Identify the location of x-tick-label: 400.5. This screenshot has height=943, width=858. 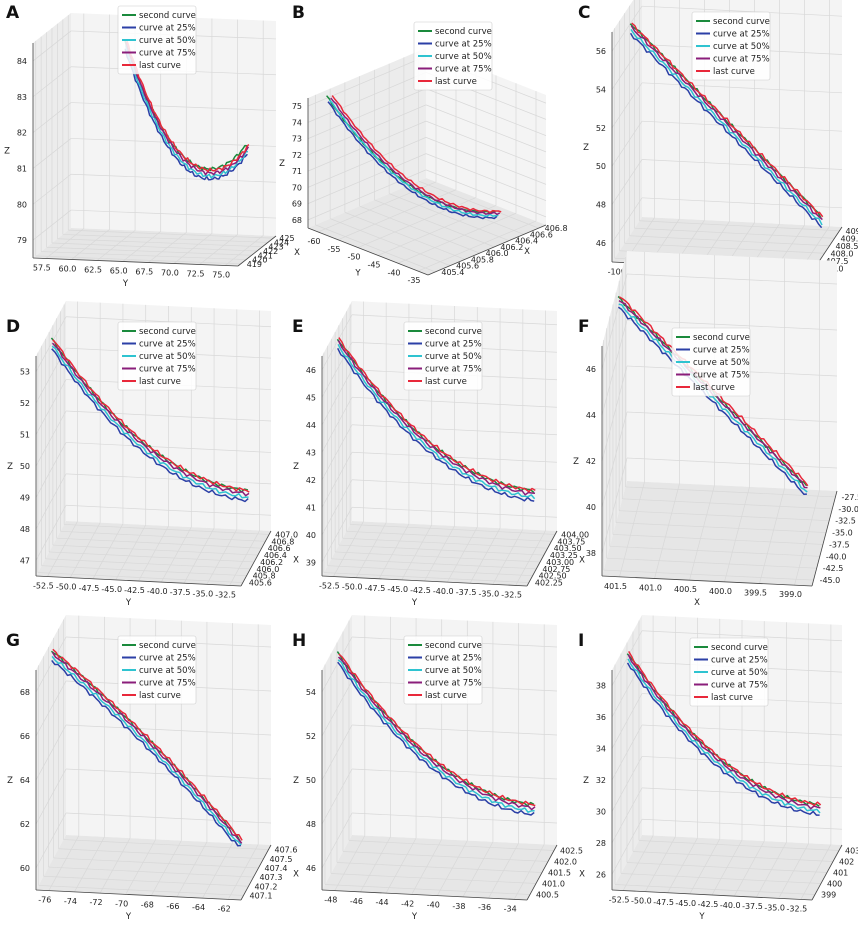
(685, 589).